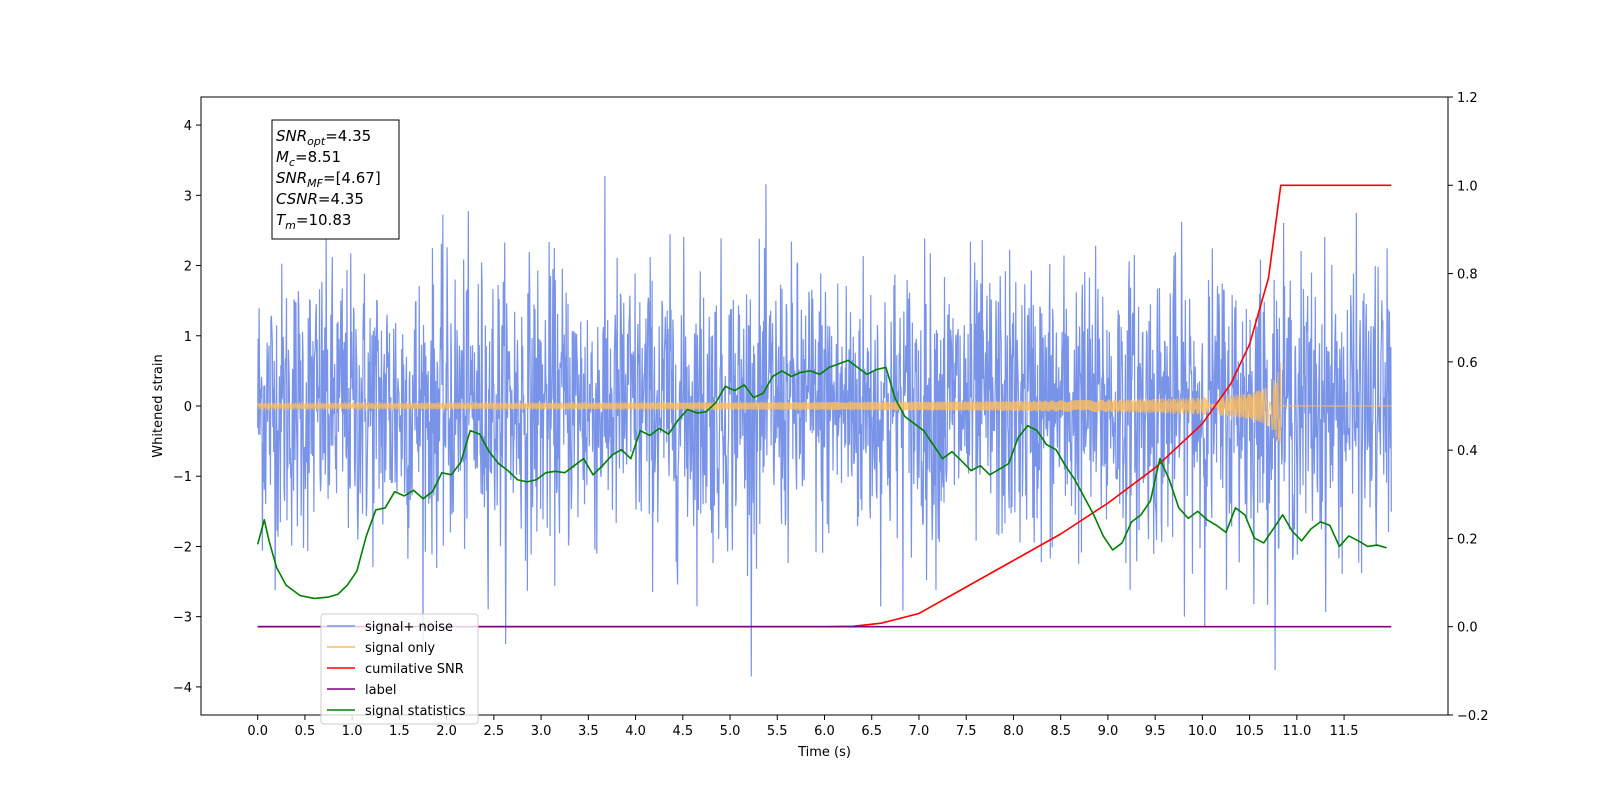  What do you see at coordinates (257, 731) in the screenshot?
I see `x-tick-label: 0.0` at bounding box center [257, 731].